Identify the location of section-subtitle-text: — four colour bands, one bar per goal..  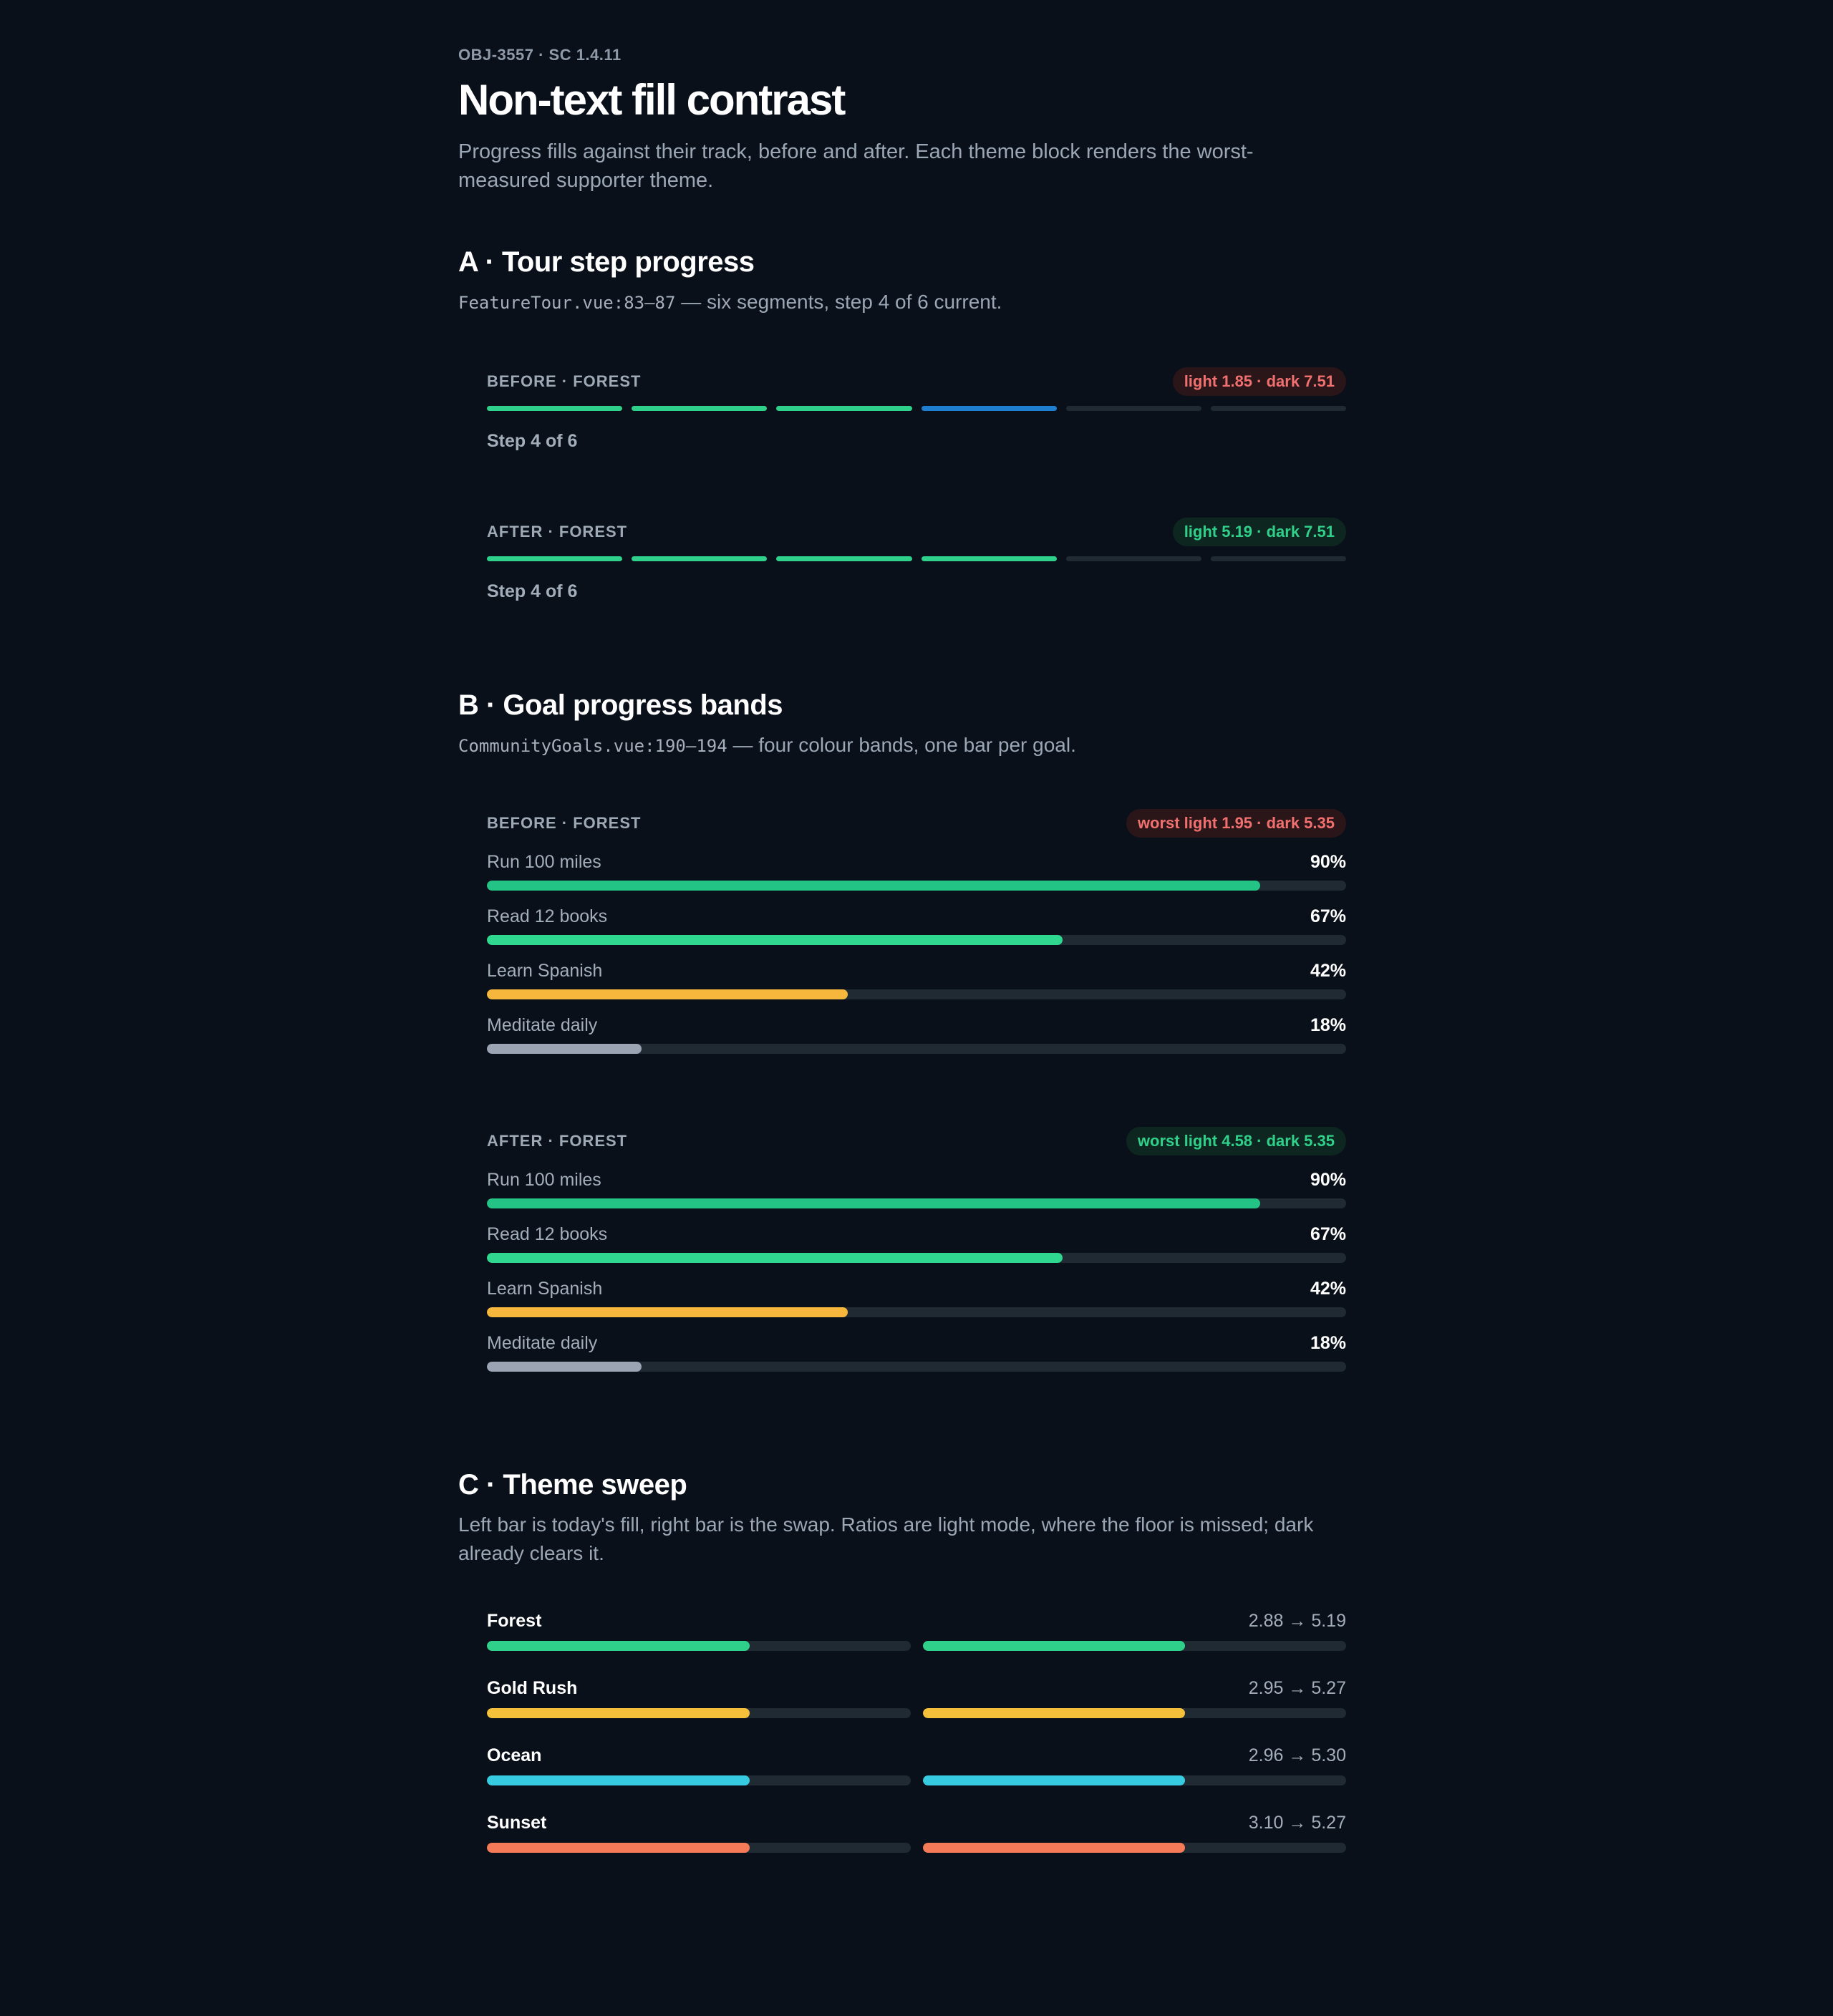
(902, 745).